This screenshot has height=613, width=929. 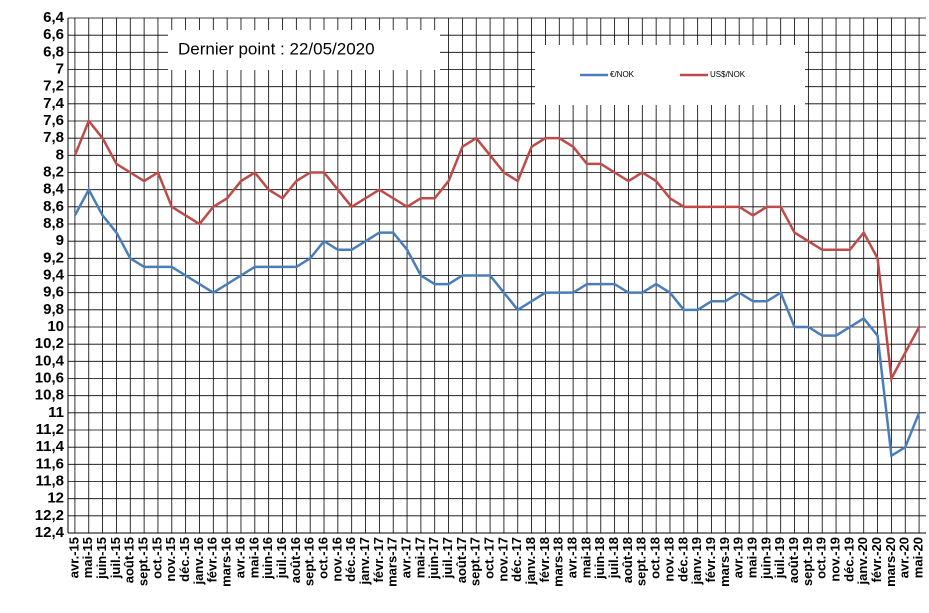 What do you see at coordinates (267, 558) in the screenshot?
I see `x-tick-label: juin-16` at bounding box center [267, 558].